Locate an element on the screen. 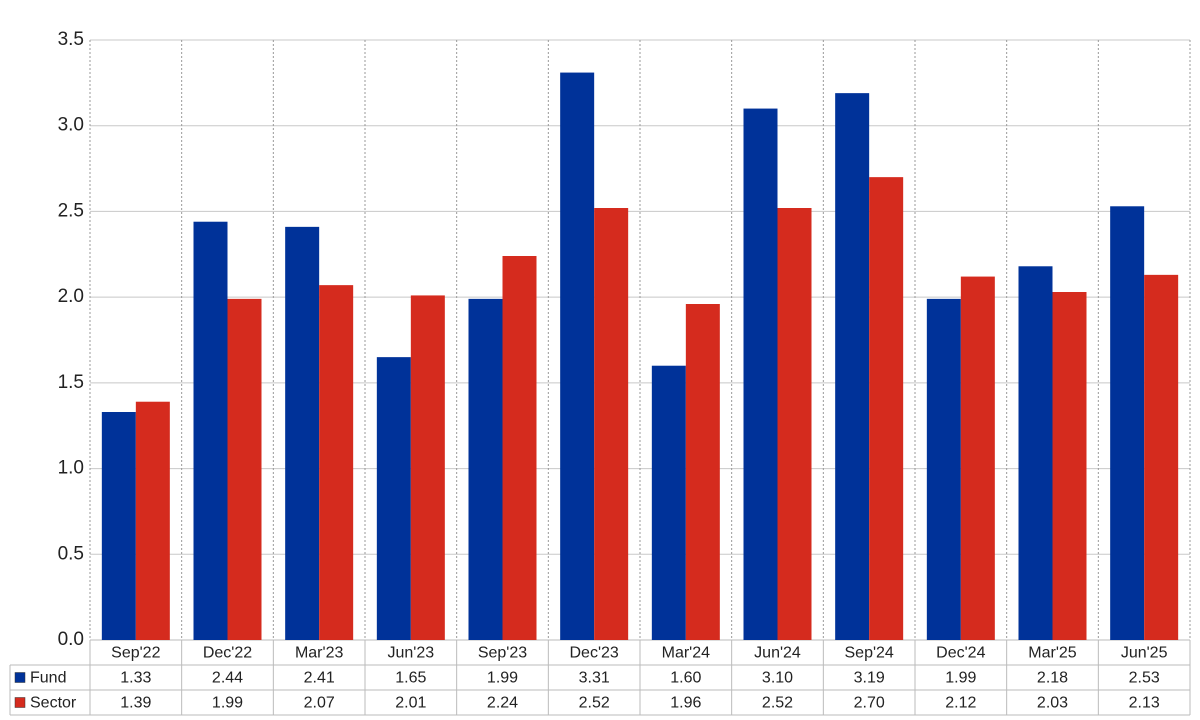 This screenshot has width=1200, height=720. y-tick-label: 1.5 is located at coordinates (71, 382).